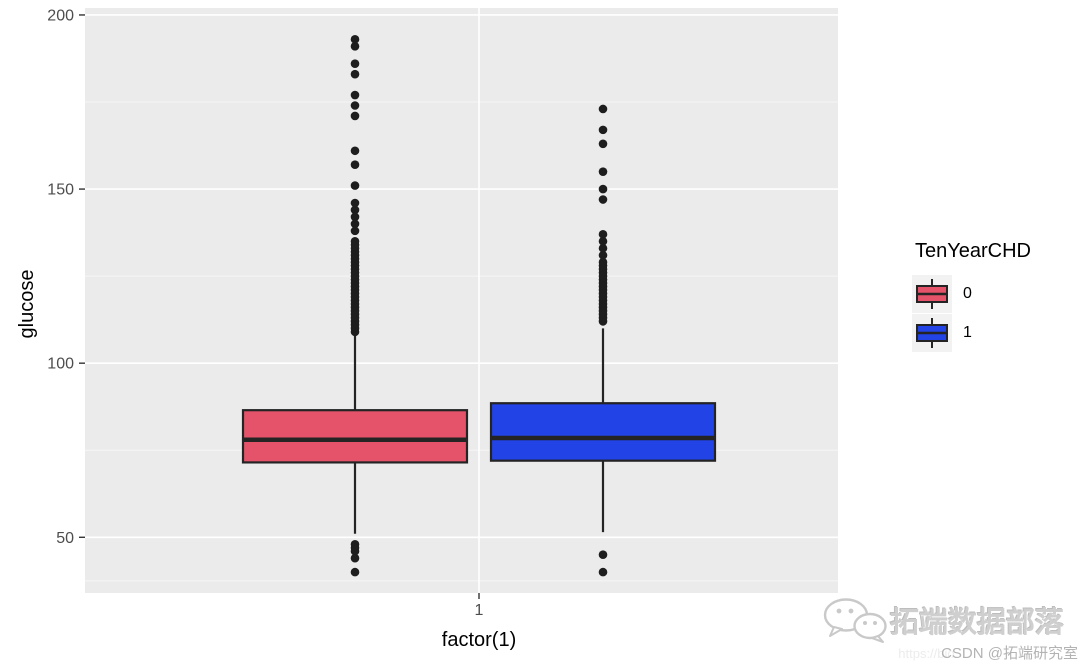 The image size is (1080, 667). Describe the element at coordinates (977, 623) in the screenshot. I see `watermark-brand: 拓端数据部落` at that location.